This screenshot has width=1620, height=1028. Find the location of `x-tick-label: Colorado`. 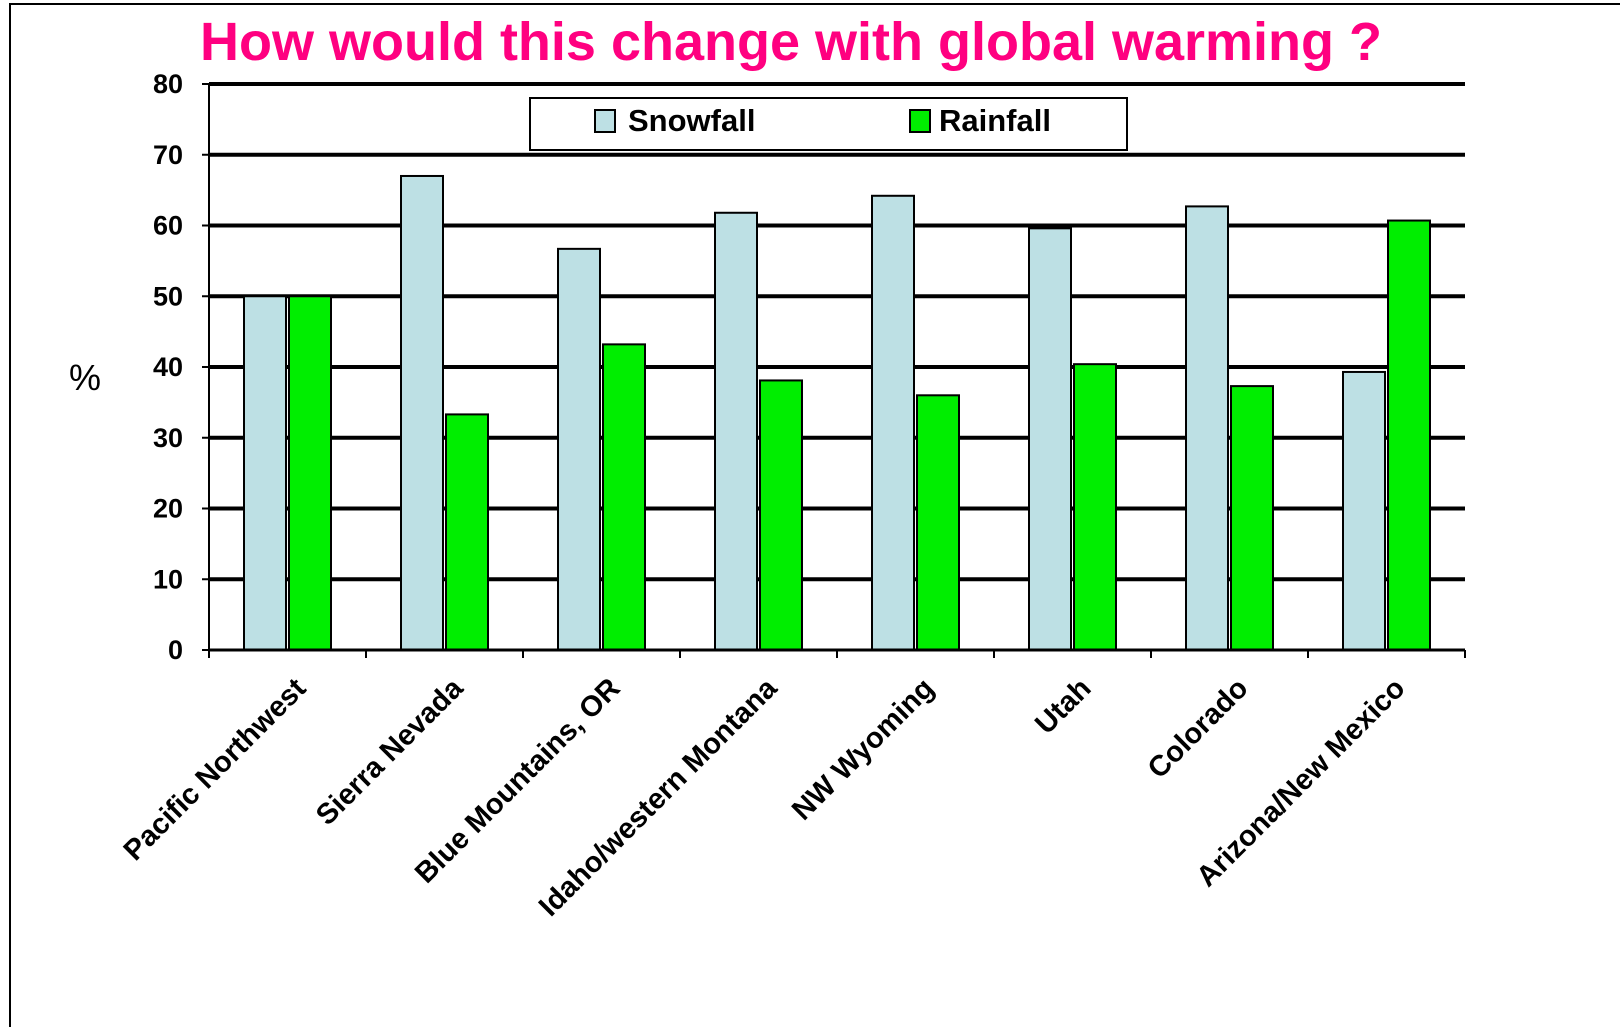

x-tick-label: Colorado is located at coordinates (1198, 728).